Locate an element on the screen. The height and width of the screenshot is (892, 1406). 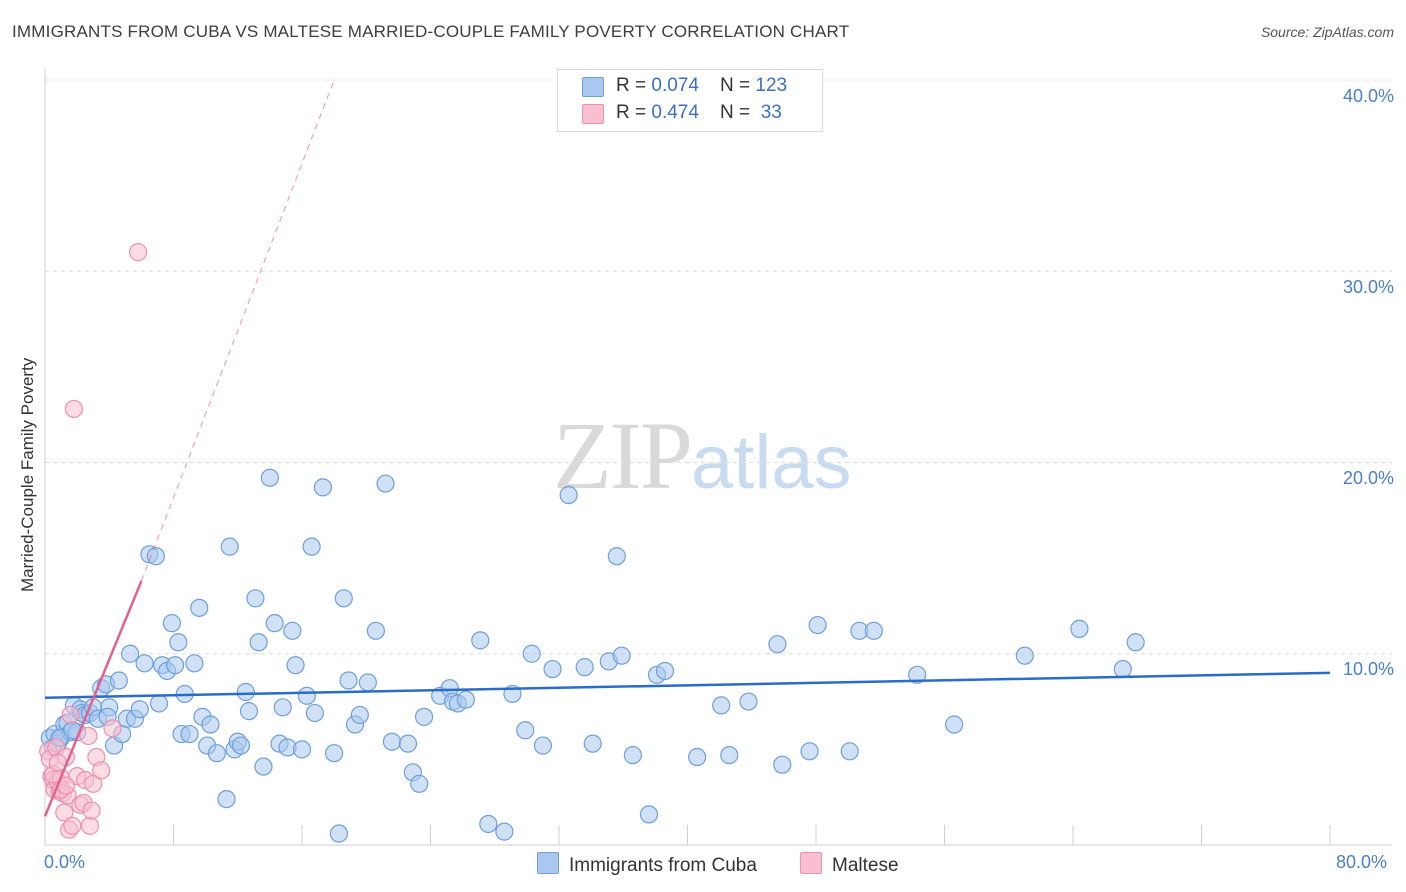
trend-line-maltese-extension is located at coordinates (237, 330).